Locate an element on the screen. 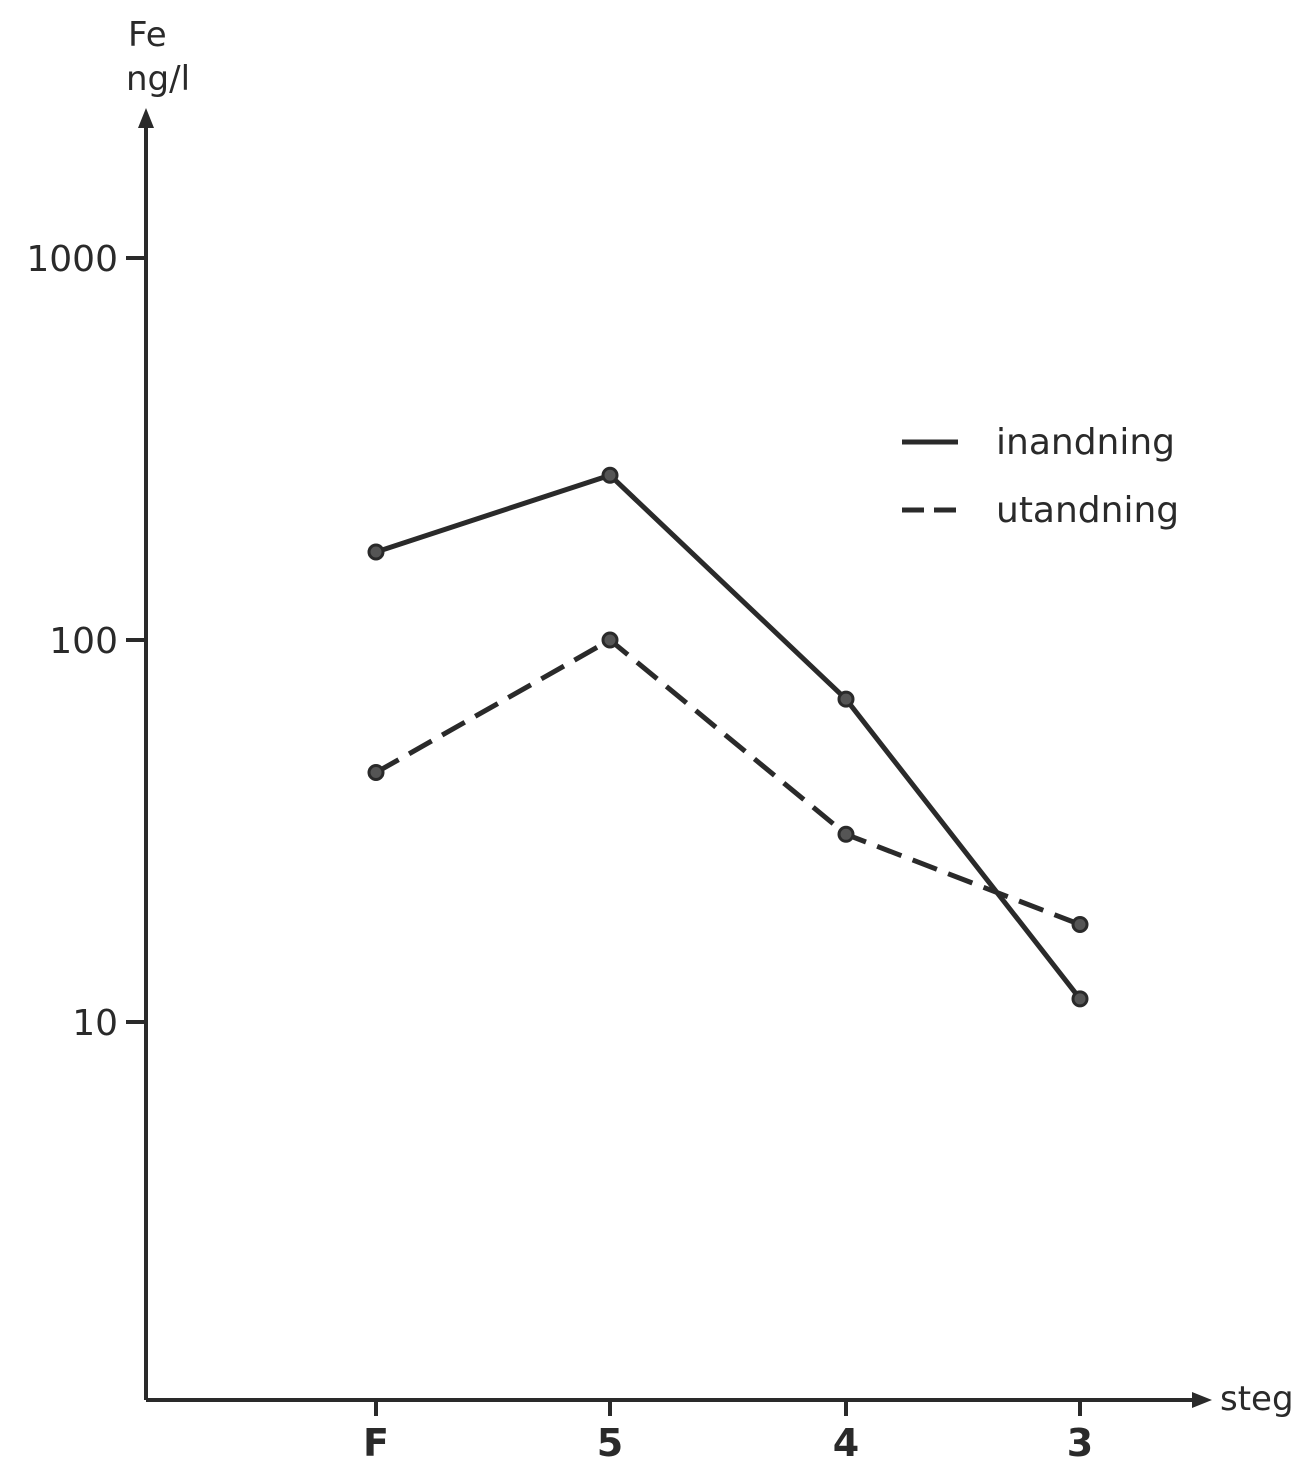 Image resolution: width=1311 pixels, height=1459 pixels. x-axis-label: steg is located at coordinates (1257, 1399).